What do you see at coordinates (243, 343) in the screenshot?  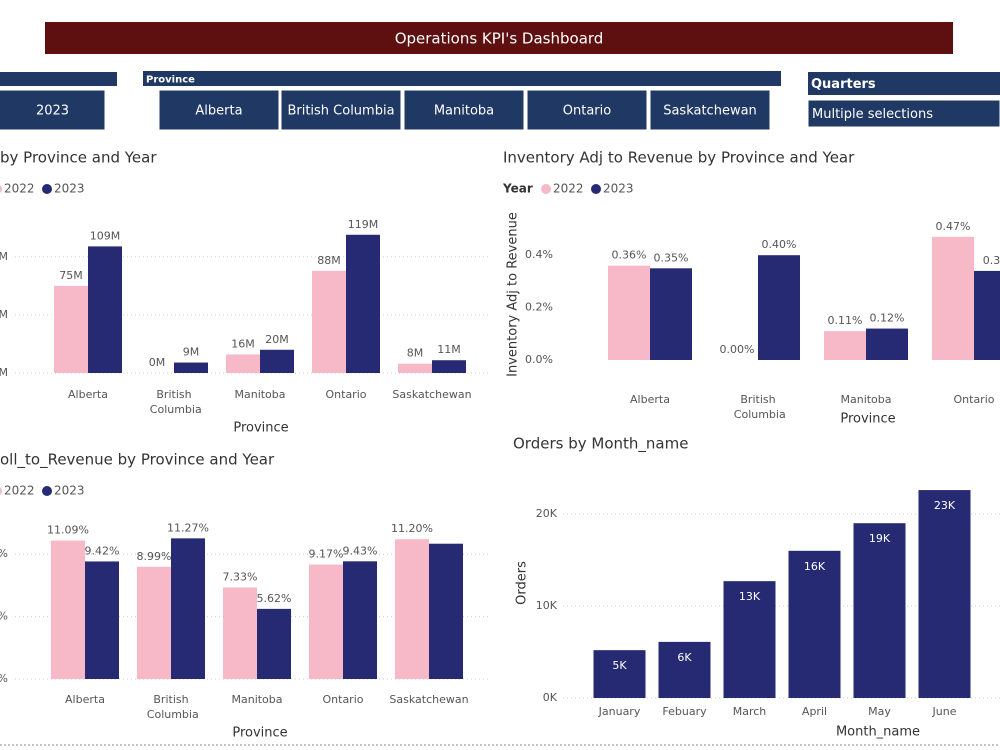 I see `data-label: 16M` at bounding box center [243, 343].